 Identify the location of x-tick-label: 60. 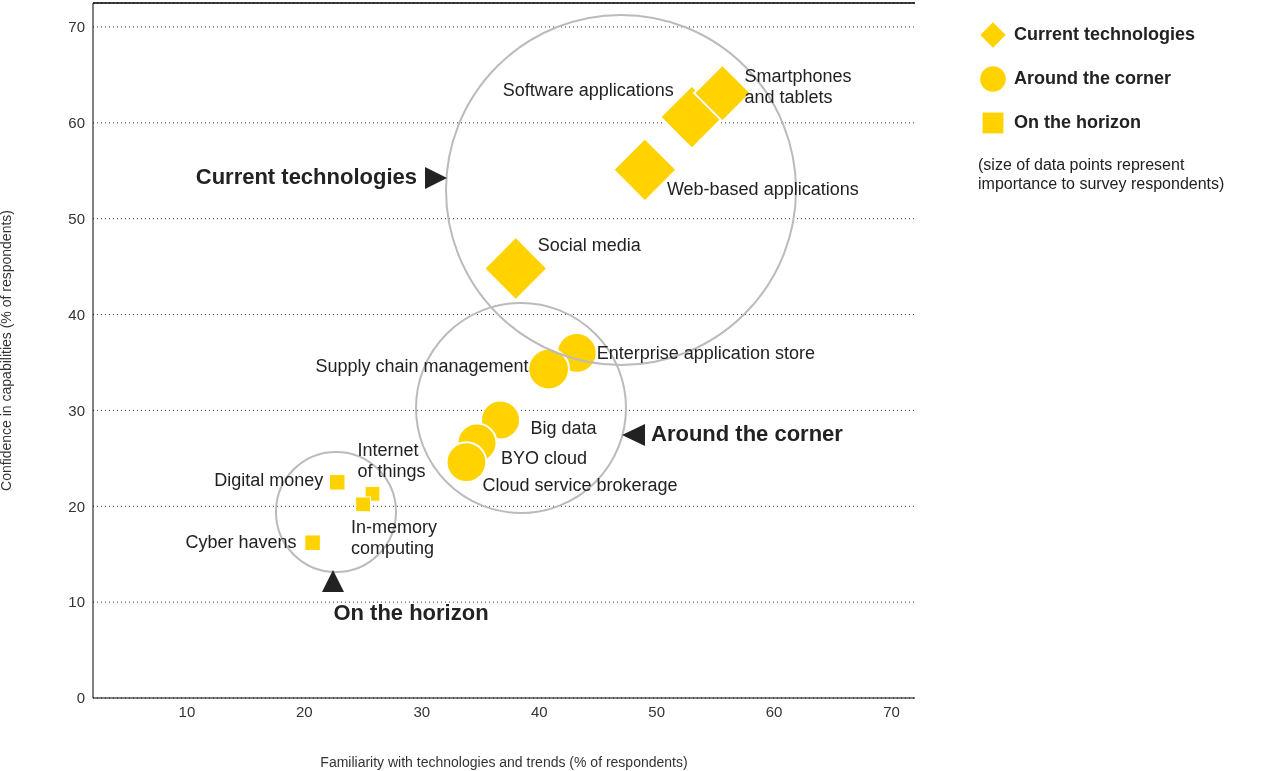
(774, 711).